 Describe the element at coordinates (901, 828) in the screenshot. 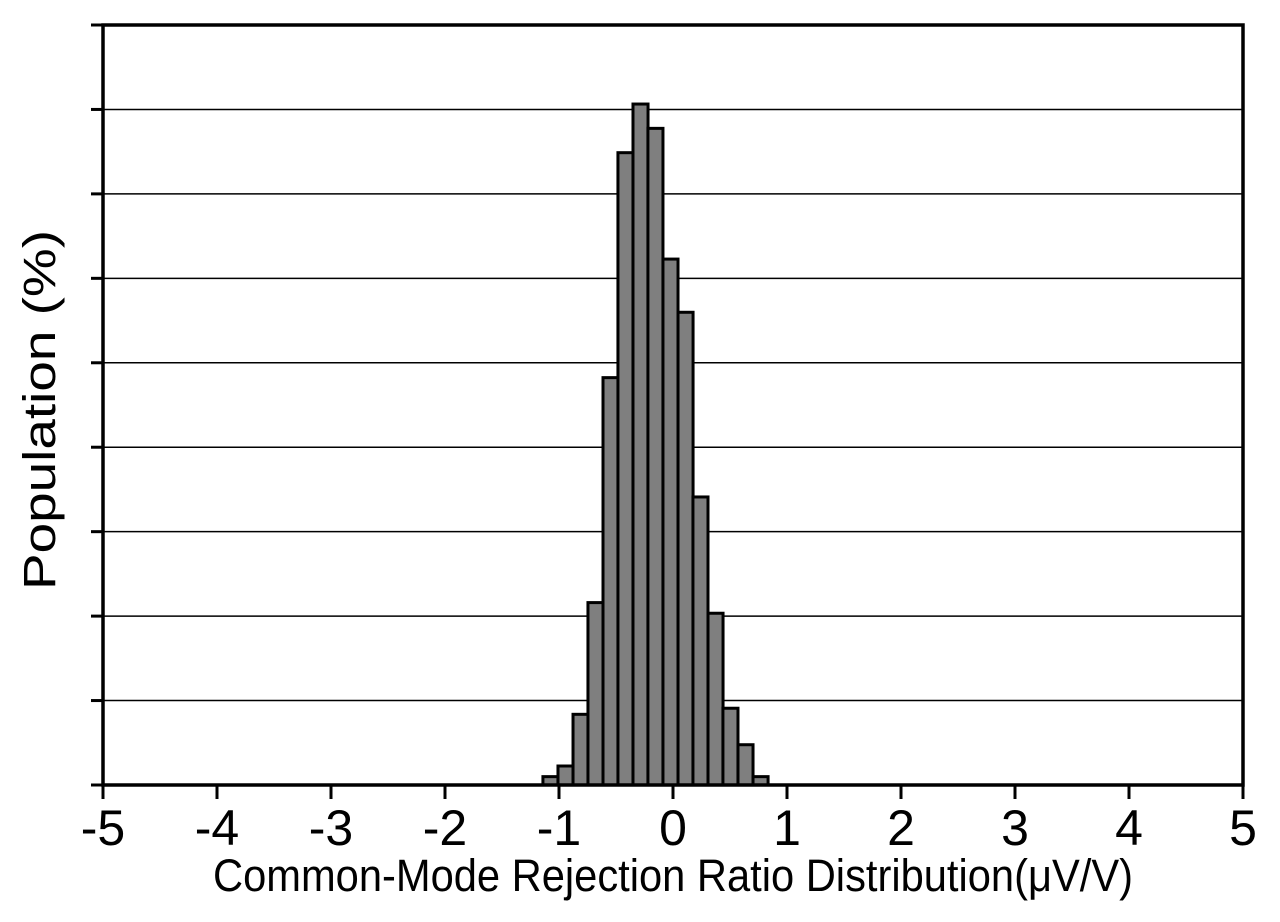

I see `x-tick-label: 2` at that location.